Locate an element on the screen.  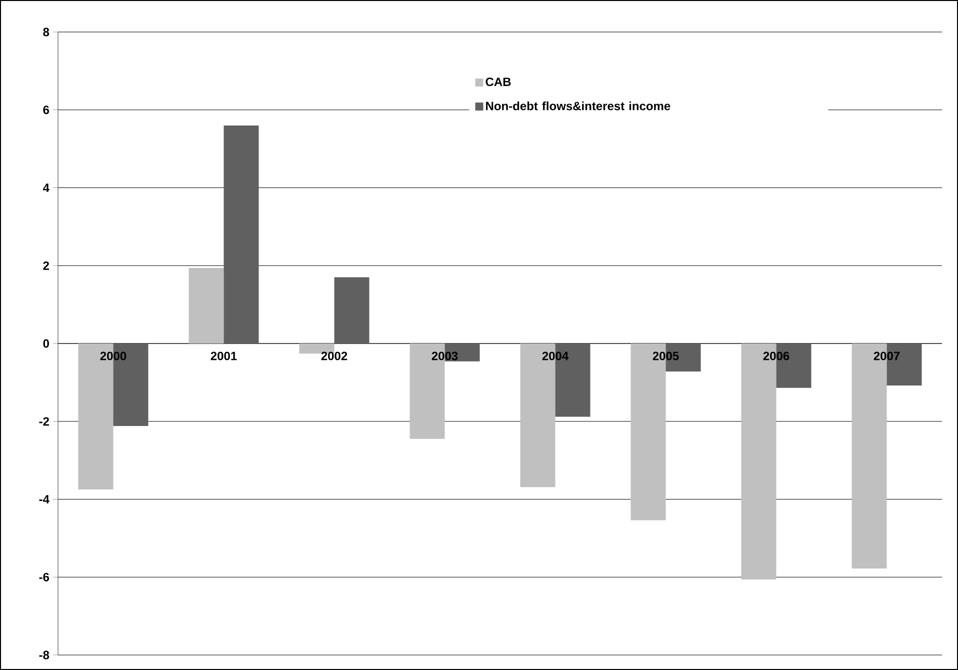
legend-label: Non-debt flows&interest income is located at coordinates (578, 105).